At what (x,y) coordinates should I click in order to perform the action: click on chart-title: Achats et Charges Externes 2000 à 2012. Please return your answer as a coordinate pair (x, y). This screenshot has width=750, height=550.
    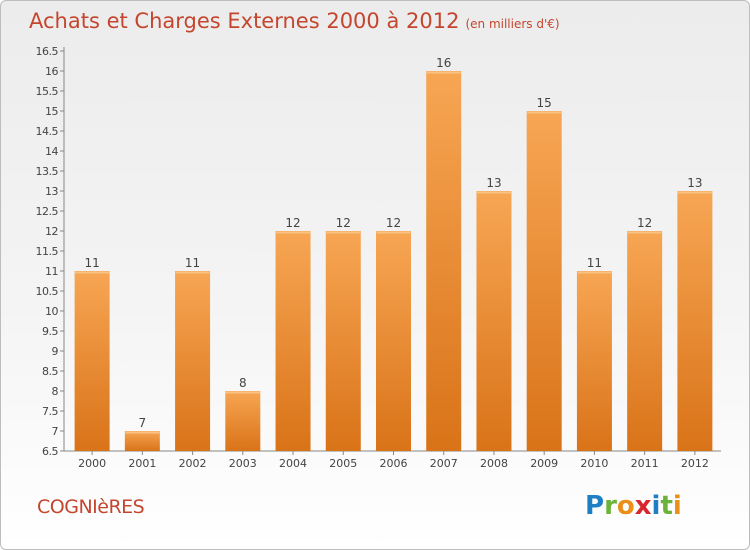
    Looking at the image, I should click on (244, 21).